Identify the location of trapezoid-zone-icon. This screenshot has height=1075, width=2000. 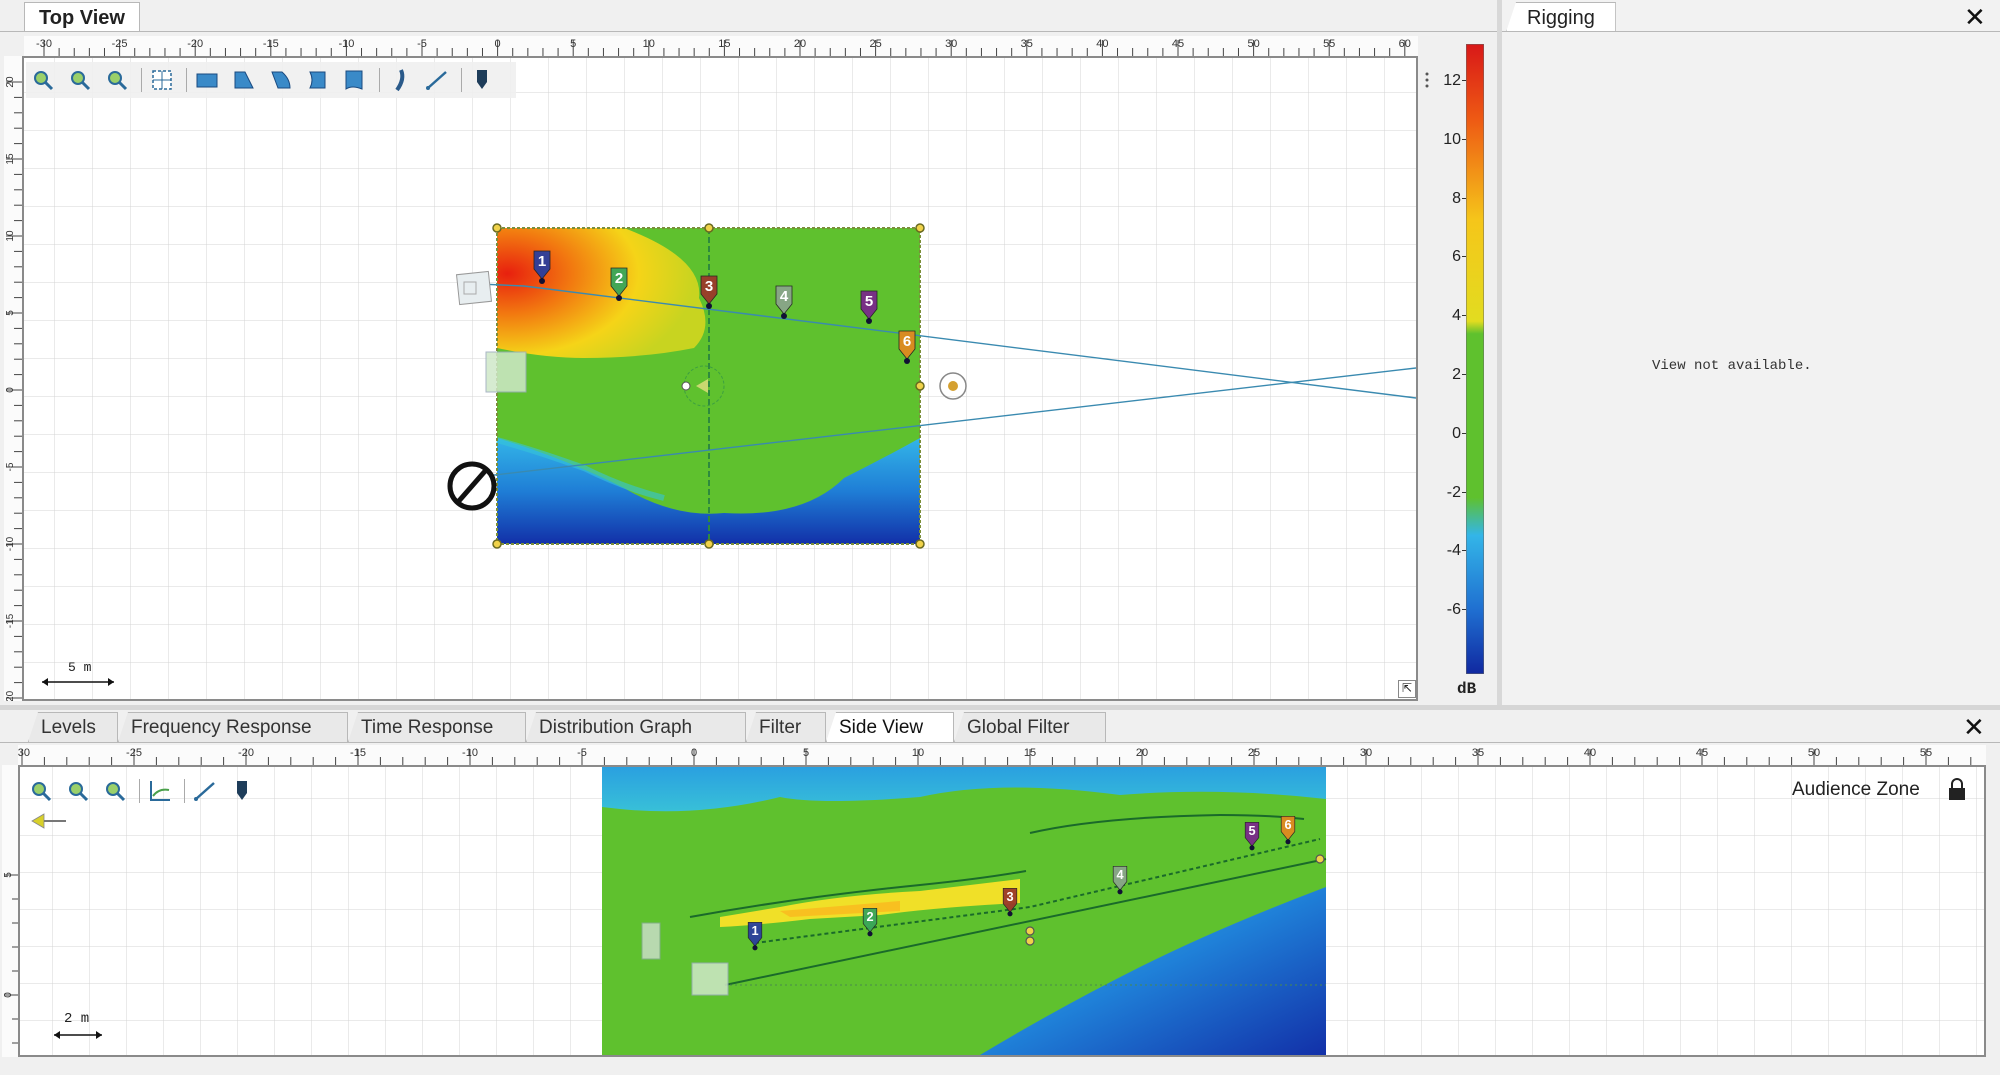
(244, 80).